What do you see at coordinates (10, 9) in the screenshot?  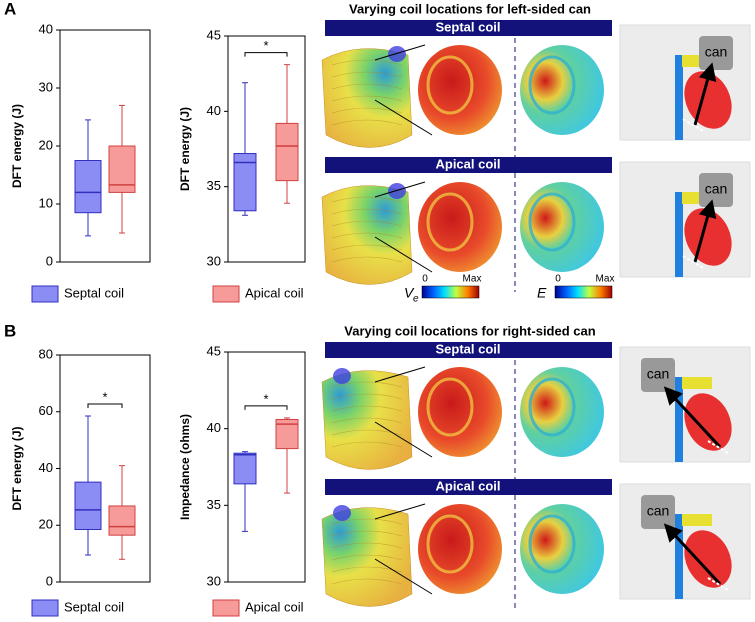 I see `panel-label: A` at bounding box center [10, 9].